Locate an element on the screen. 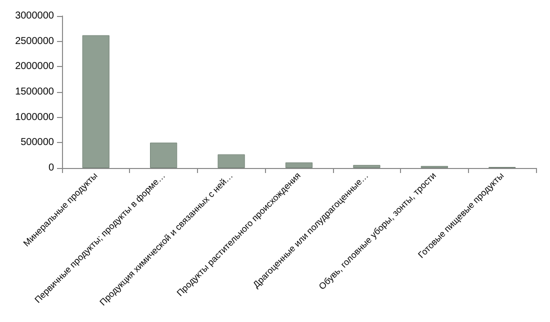  y-tick-label: 500000 is located at coordinates (37, 142).